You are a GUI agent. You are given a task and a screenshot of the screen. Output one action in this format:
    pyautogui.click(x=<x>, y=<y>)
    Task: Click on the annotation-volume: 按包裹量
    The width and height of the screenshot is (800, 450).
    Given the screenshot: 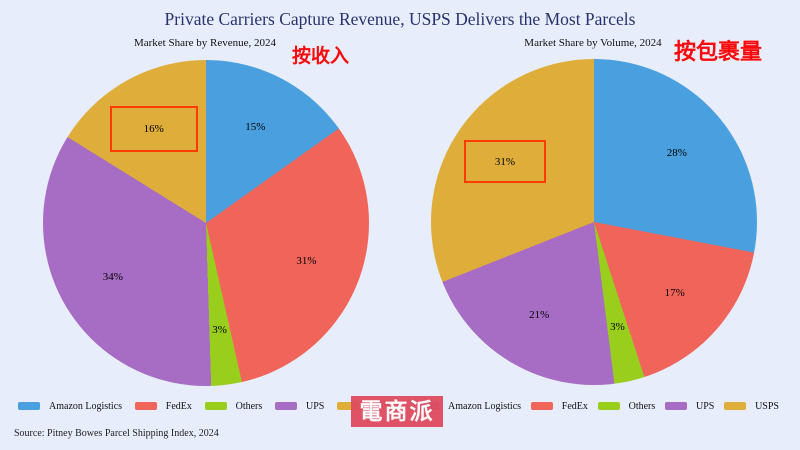 What is the action you would take?
    pyautogui.click(x=718, y=51)
    